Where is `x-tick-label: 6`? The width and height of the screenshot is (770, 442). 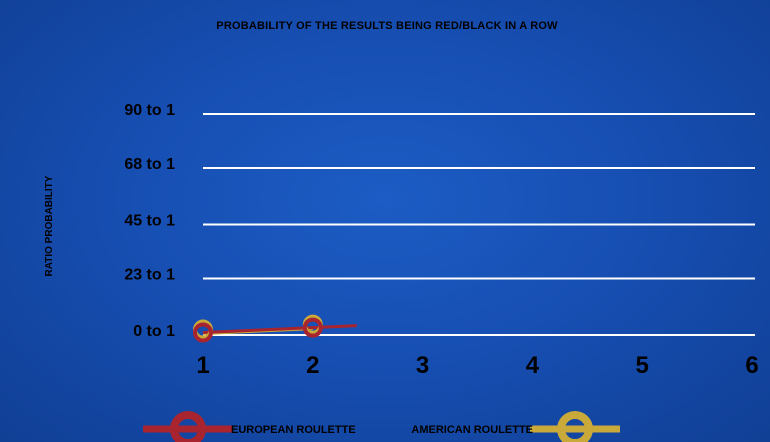
x-tick-label: 6 is located at coordinates (751, 365).